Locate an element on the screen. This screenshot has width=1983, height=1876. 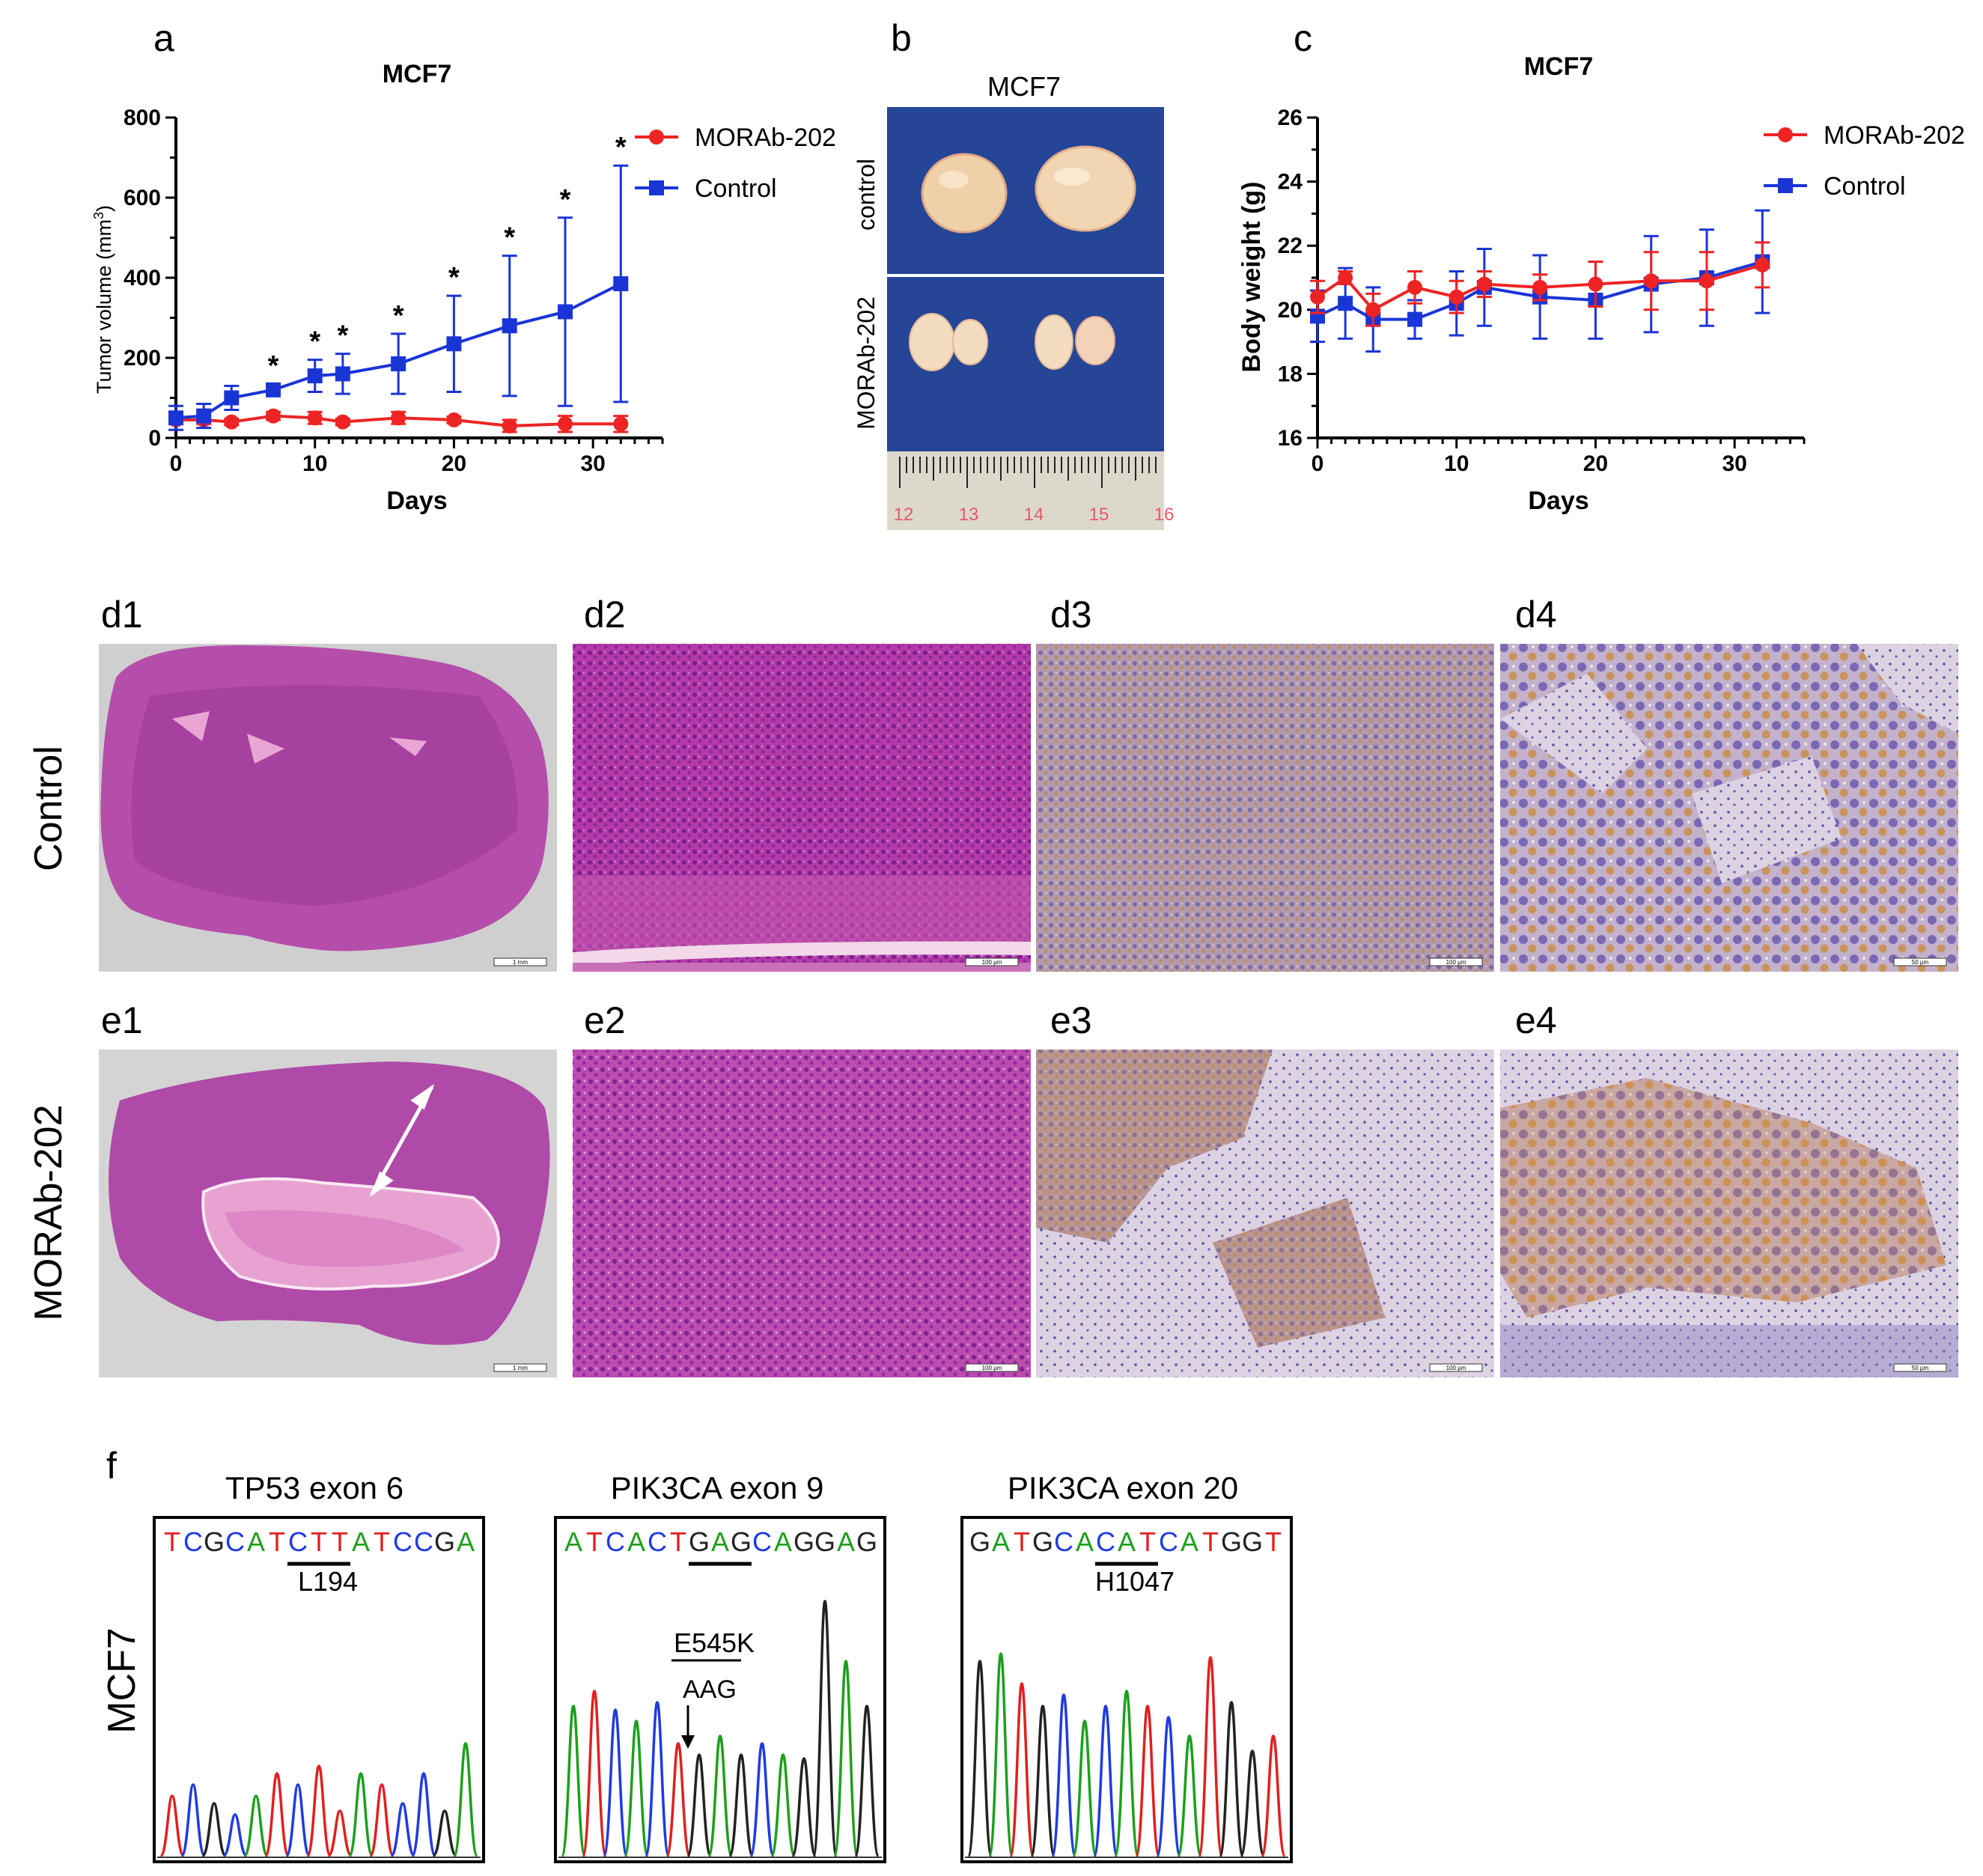
pik-e9-codon-seq: AAG is located at coordinates (710, 1689).